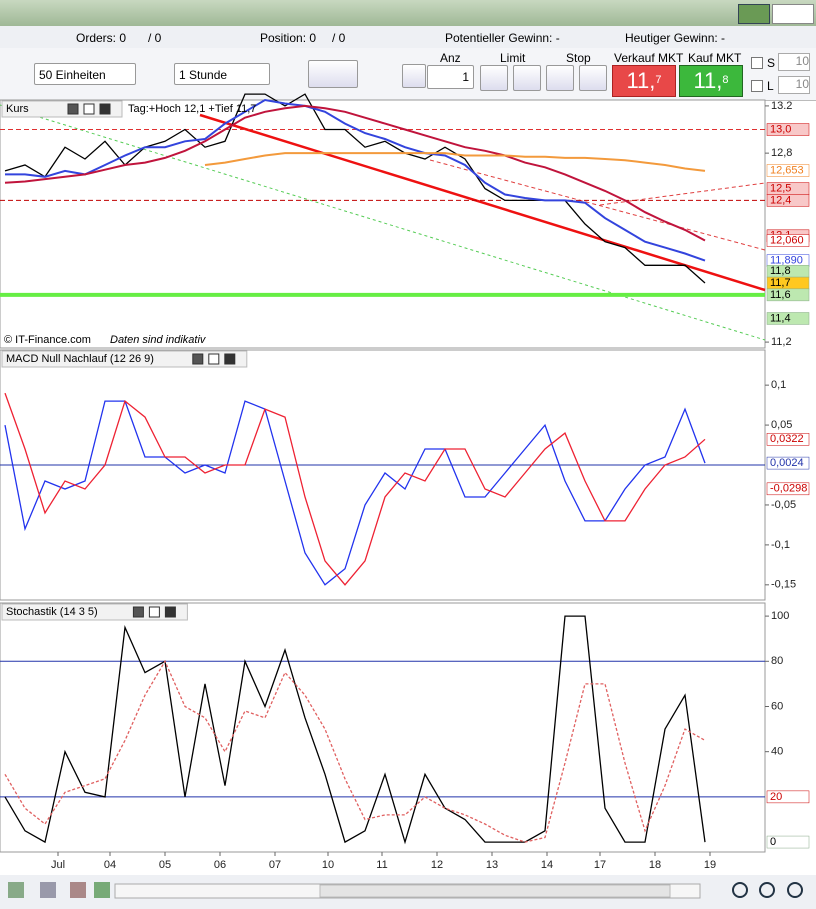  What do you see at coordinates (780, 129) in the screenshot?
I see `price-box-label: 13,0` at bounding box center [780, 129].